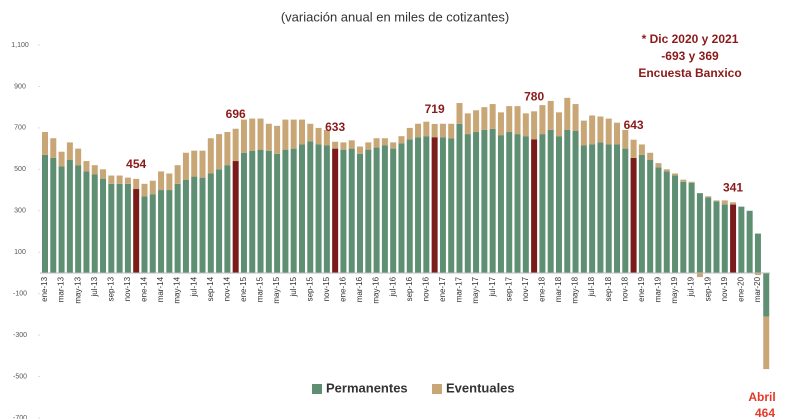 The height and width of the screenshot is (419, 788). I want to click on x-tick-label: sep-15, so click(309, 288).